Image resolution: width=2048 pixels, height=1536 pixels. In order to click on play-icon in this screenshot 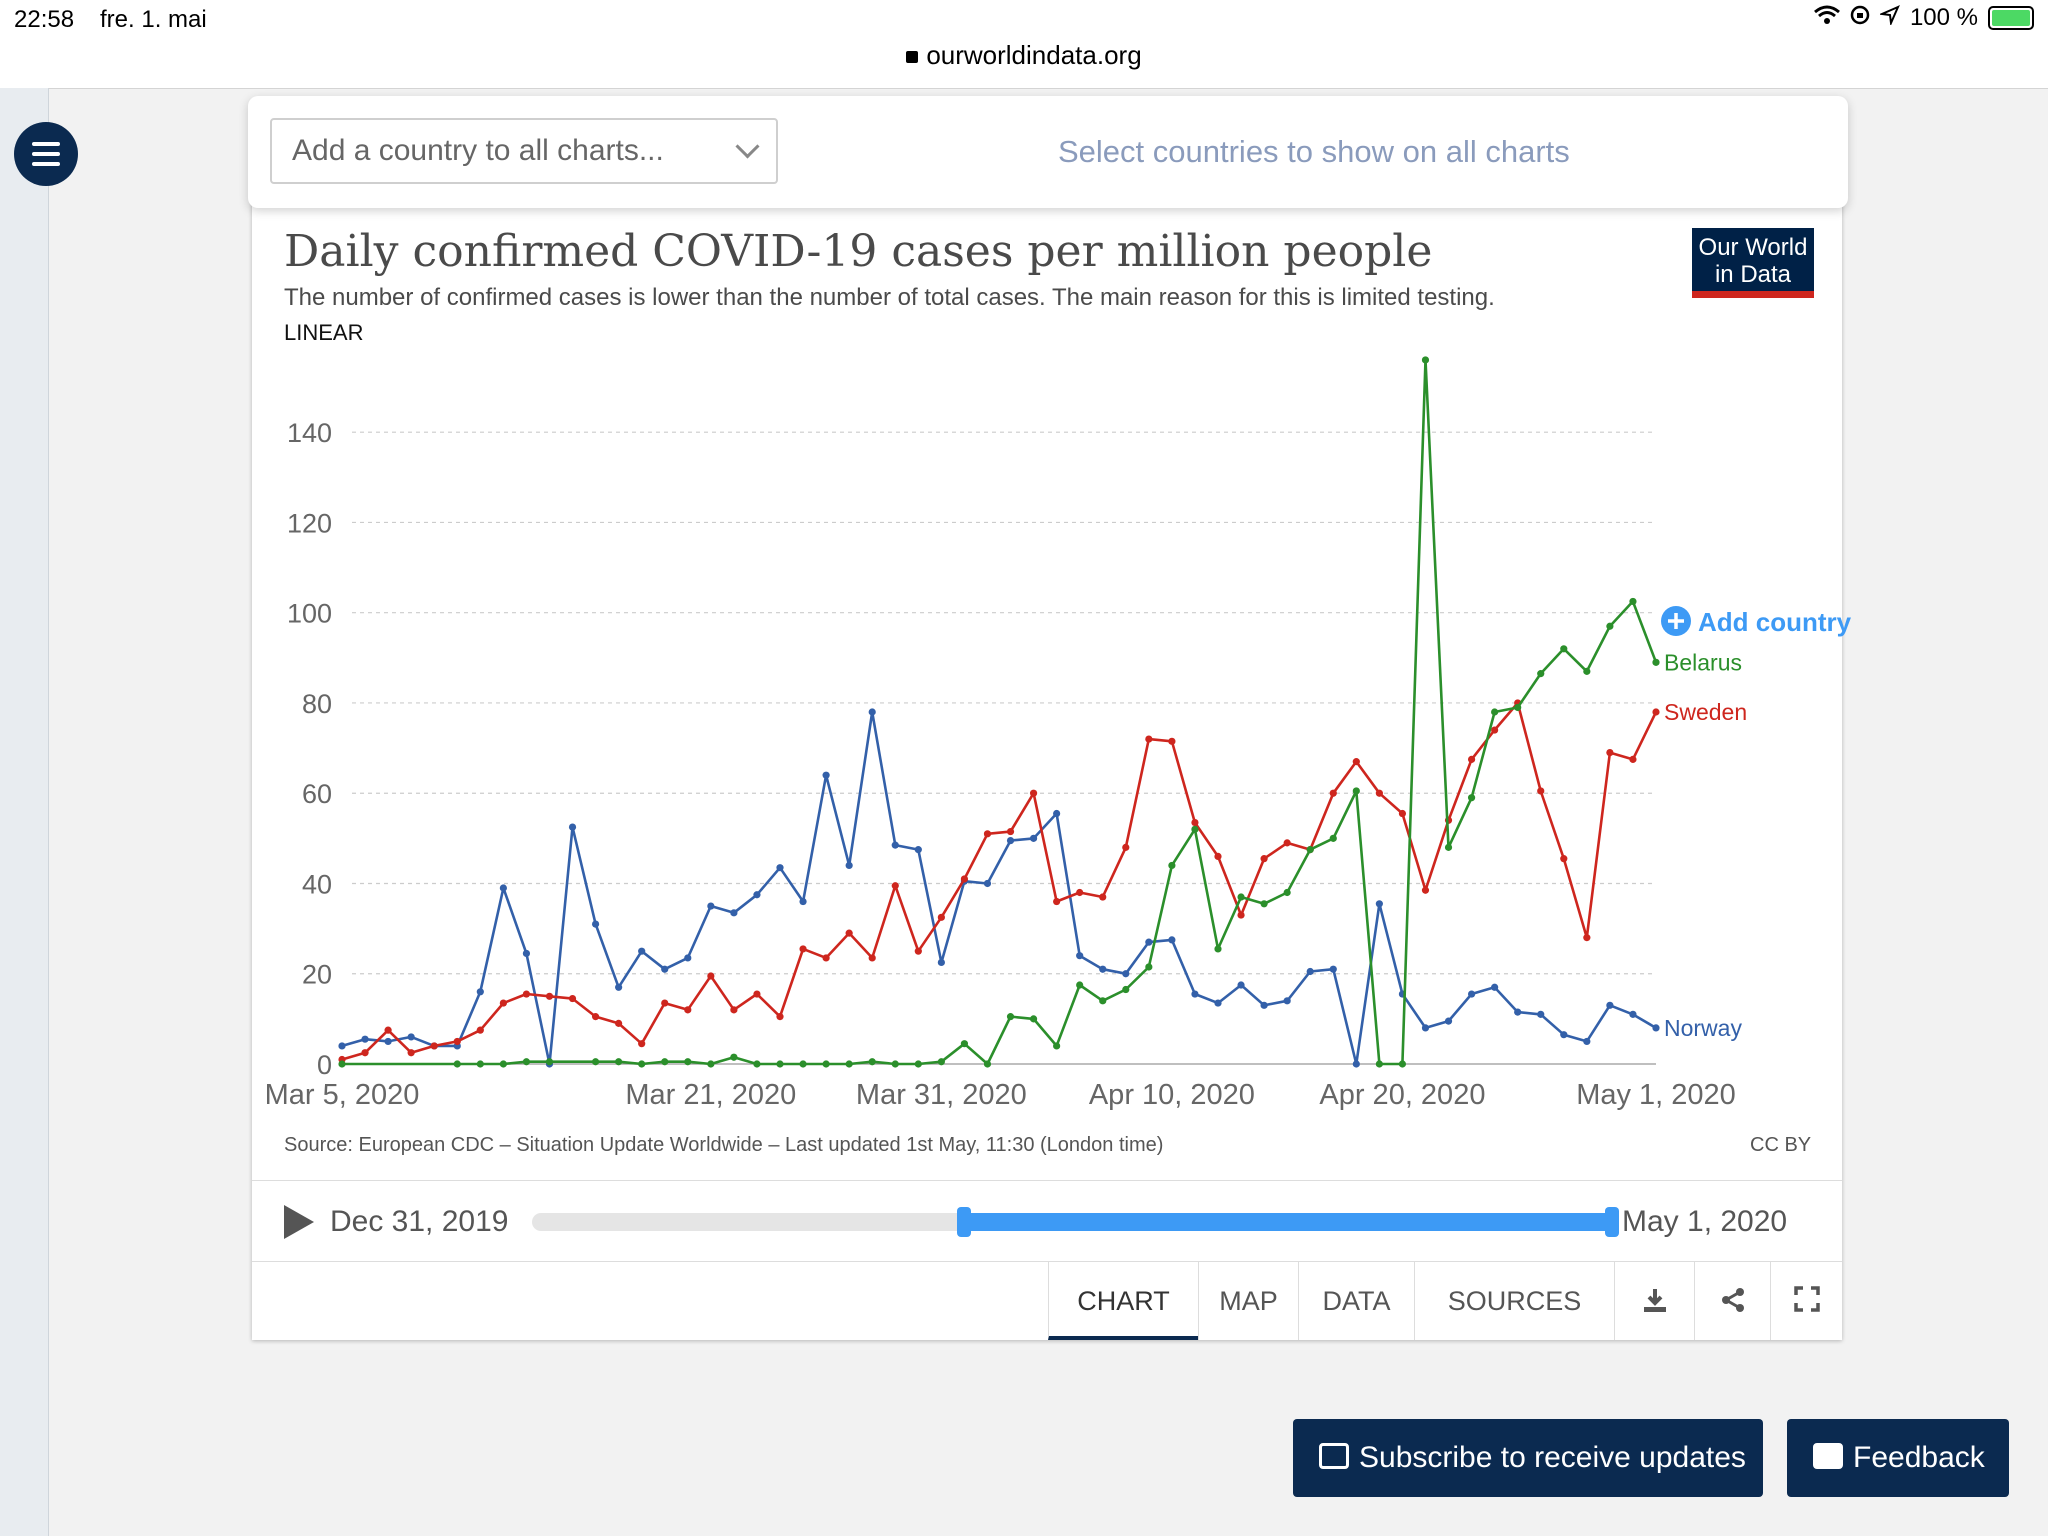, I will do `click(299, 1222)`.